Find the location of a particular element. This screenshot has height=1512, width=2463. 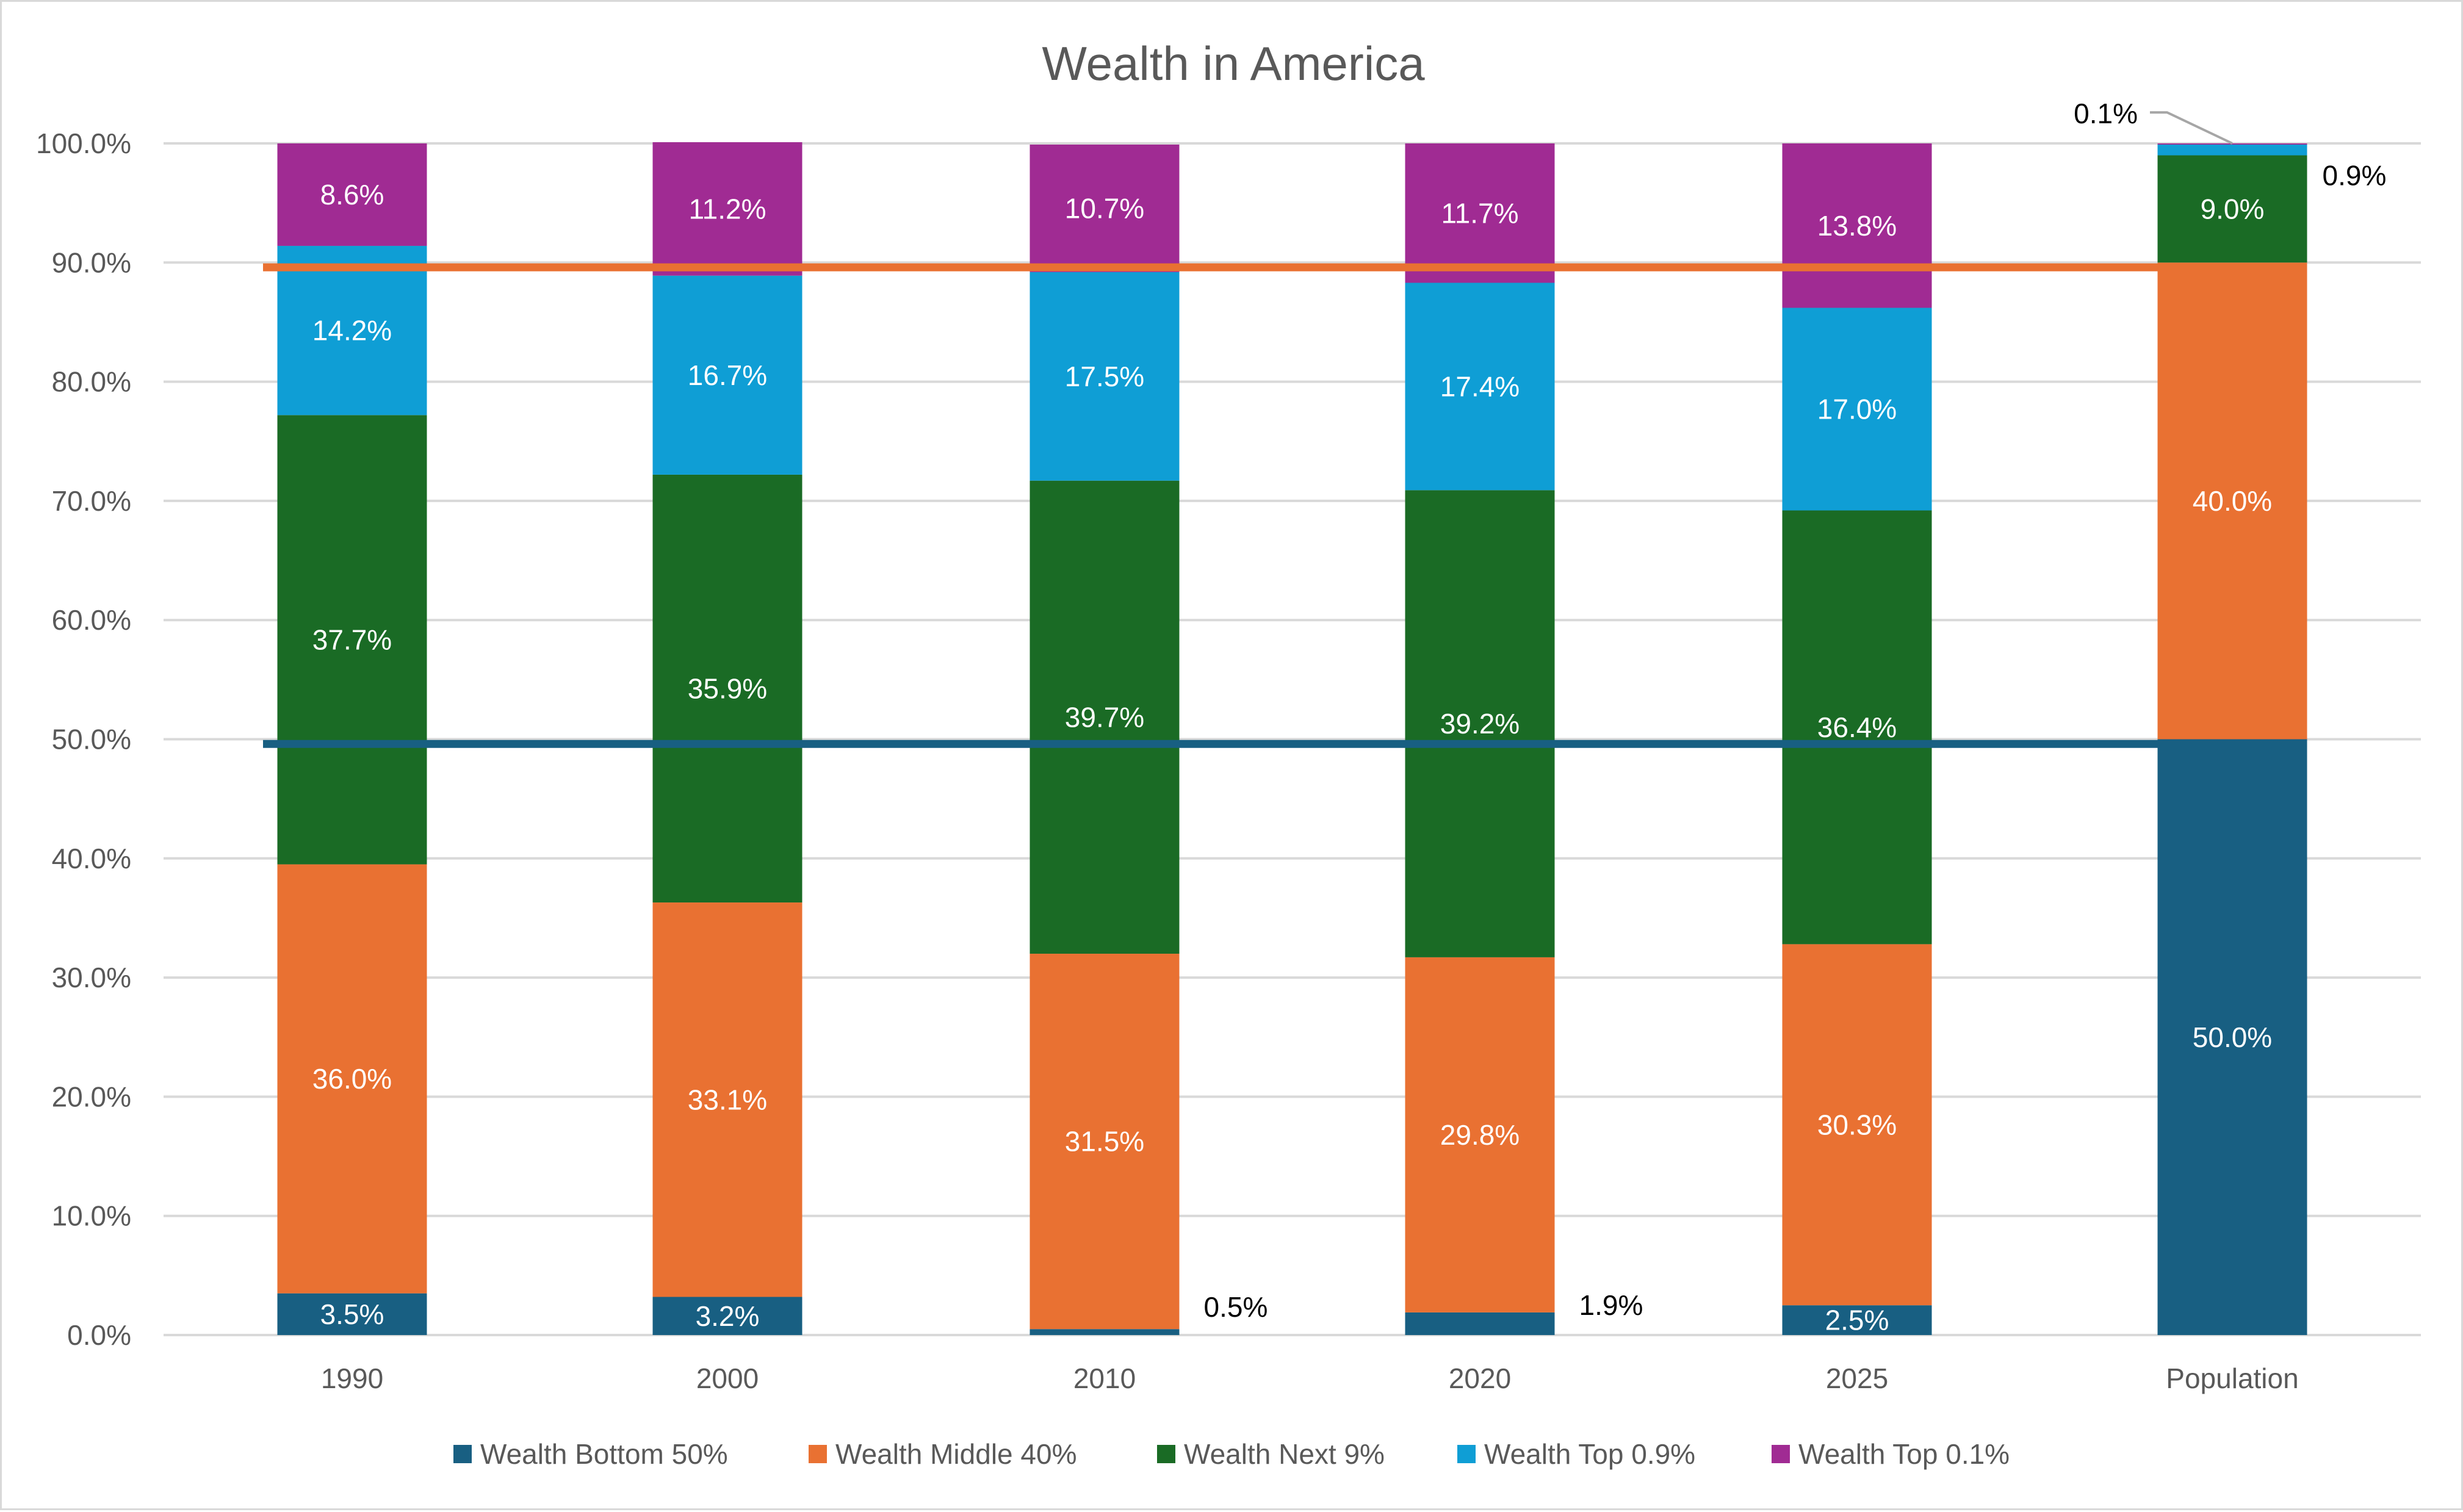

legend-item: Wealth Top 0.9% is located at coordinates (1576, 1454).